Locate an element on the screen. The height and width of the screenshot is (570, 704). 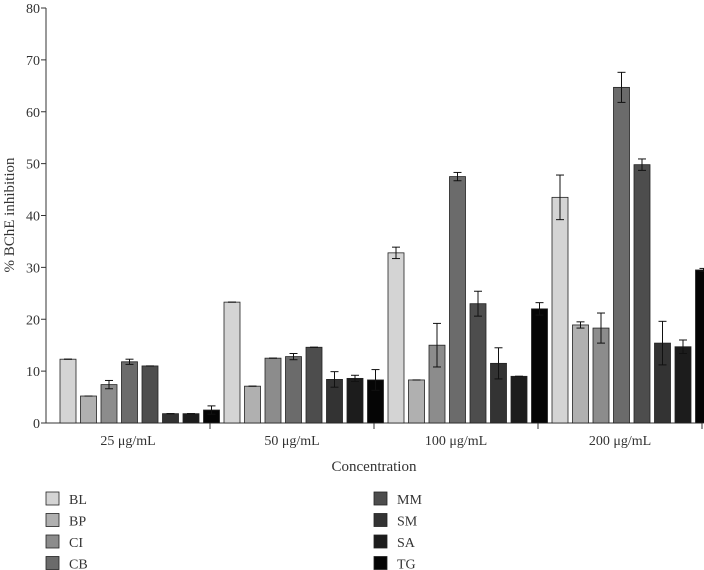
legend-label-tg: TG is located at coordinates (406, 564).